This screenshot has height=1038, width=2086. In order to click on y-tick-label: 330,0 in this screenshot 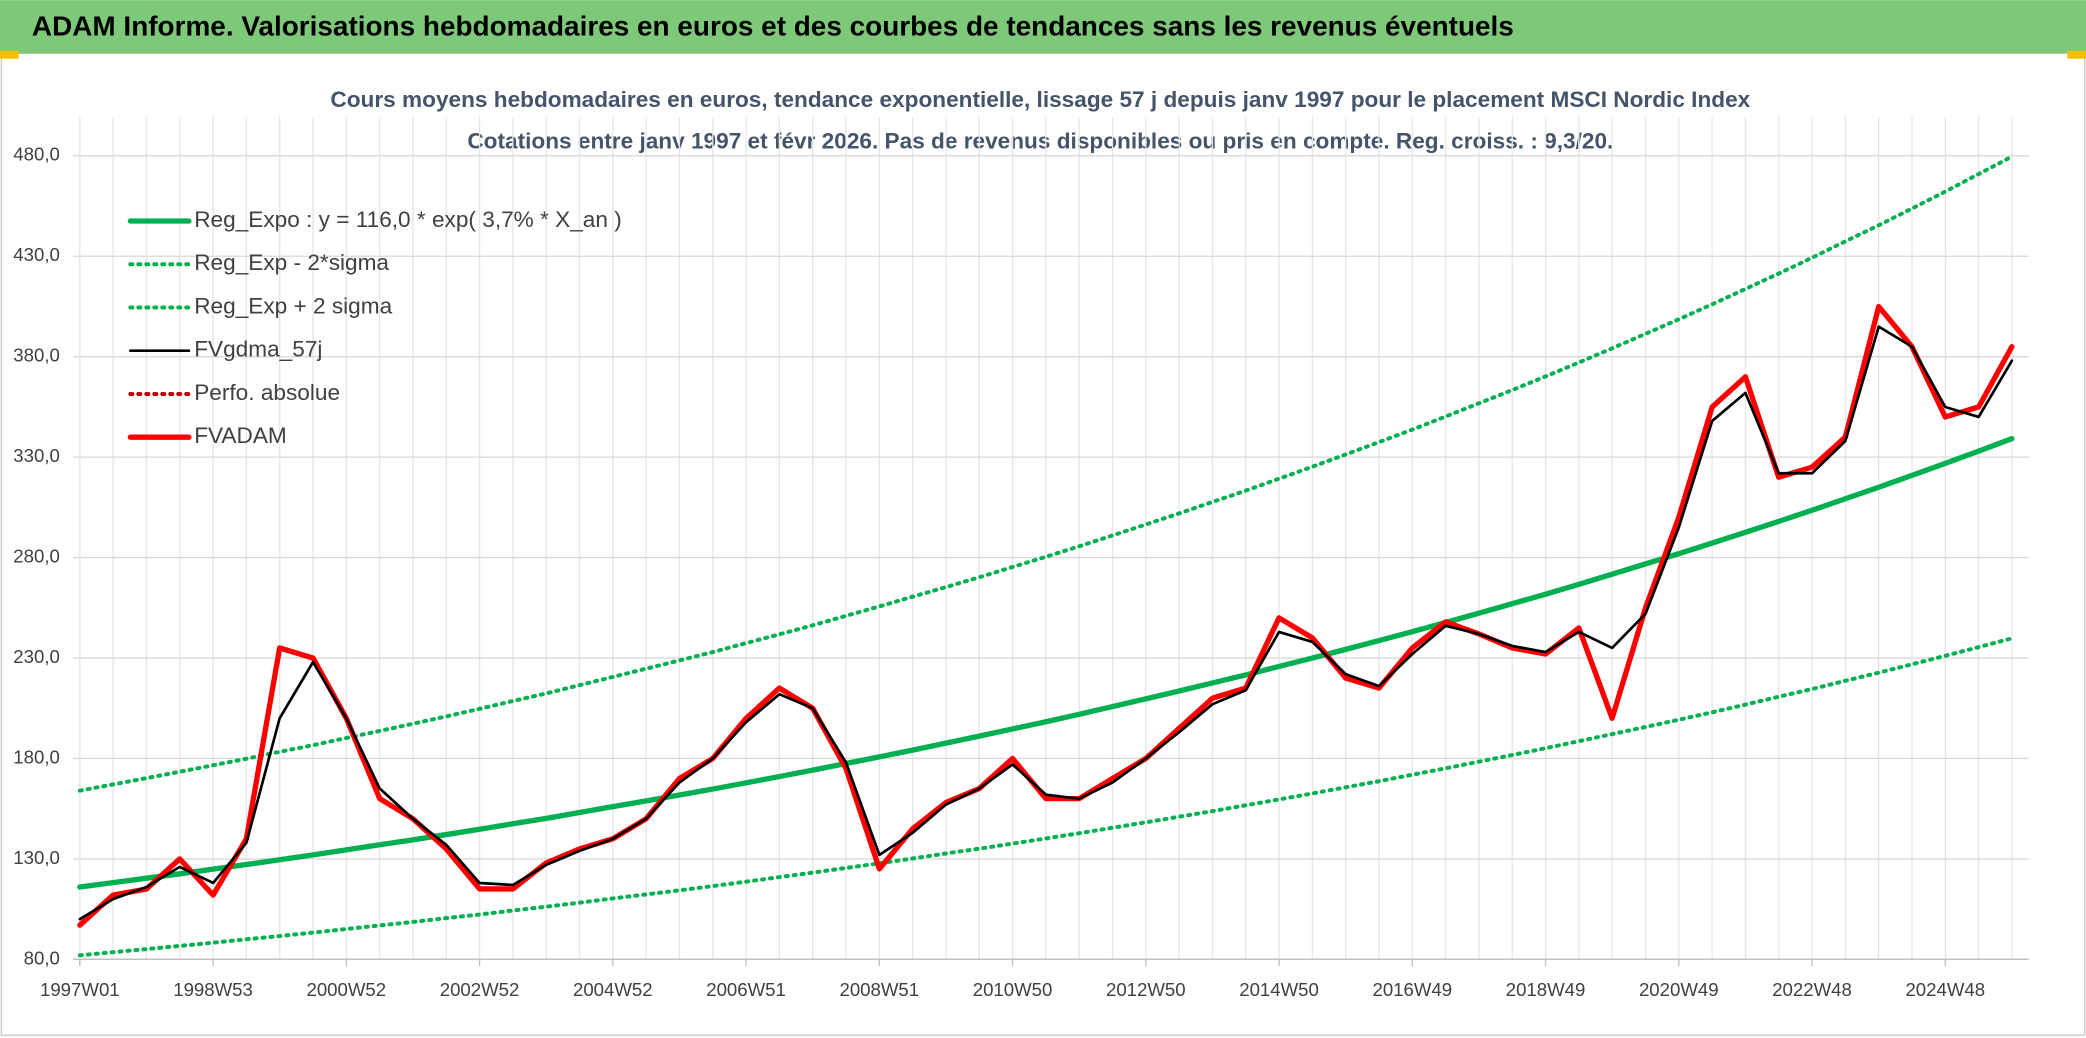, I will do `click(36, 455)`.